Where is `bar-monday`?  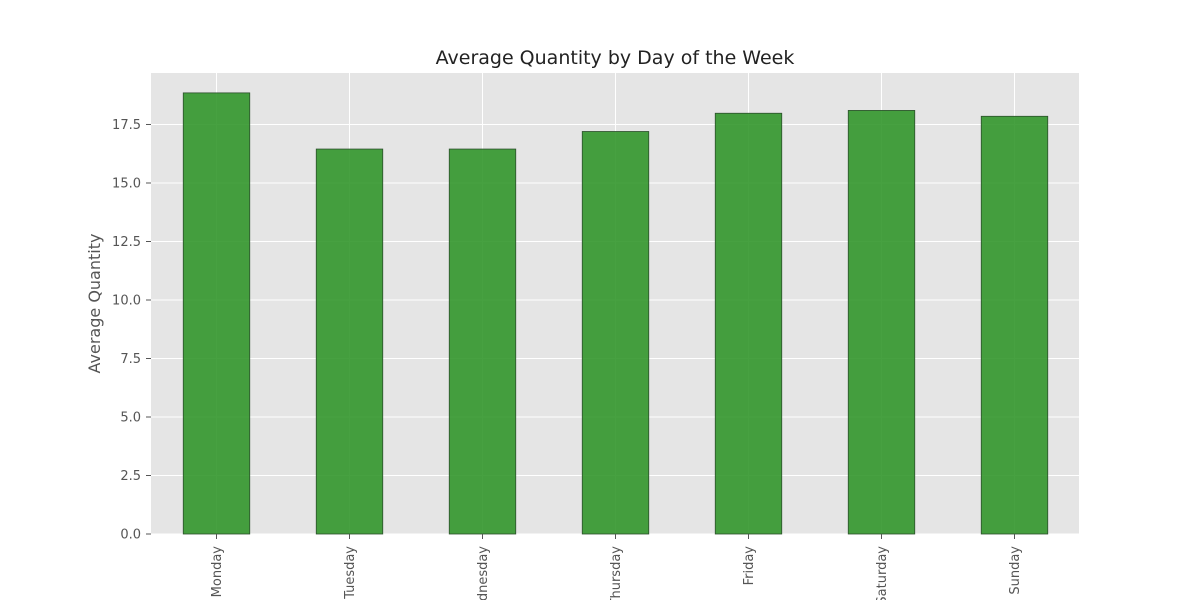
bar-monday is located at coordinates (216, 313).